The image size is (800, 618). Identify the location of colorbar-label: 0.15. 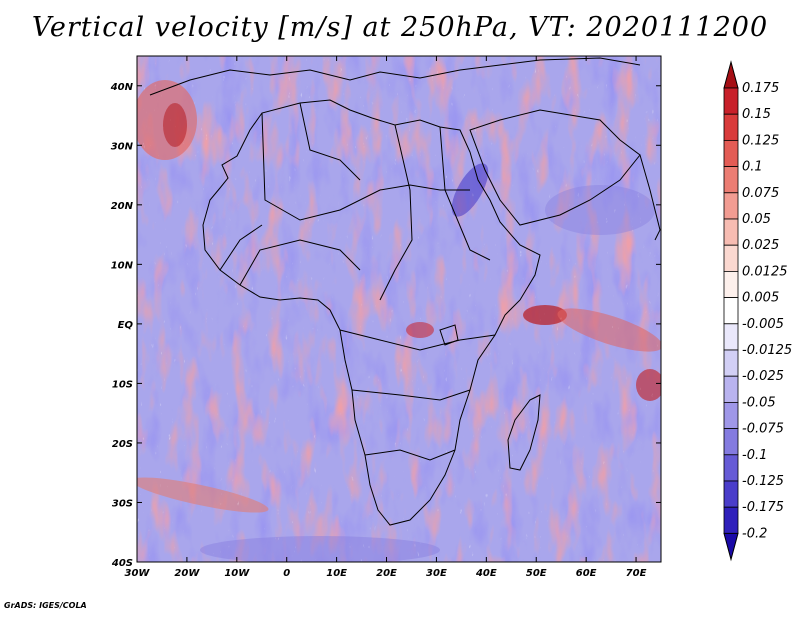
(756, 114).